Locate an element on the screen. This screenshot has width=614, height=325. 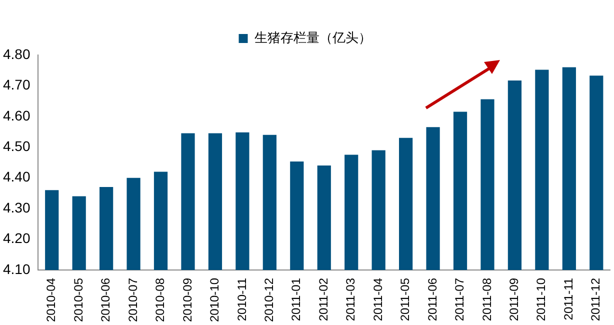
x-tick-label: 2011-09 is located at coordinates (514, 300).